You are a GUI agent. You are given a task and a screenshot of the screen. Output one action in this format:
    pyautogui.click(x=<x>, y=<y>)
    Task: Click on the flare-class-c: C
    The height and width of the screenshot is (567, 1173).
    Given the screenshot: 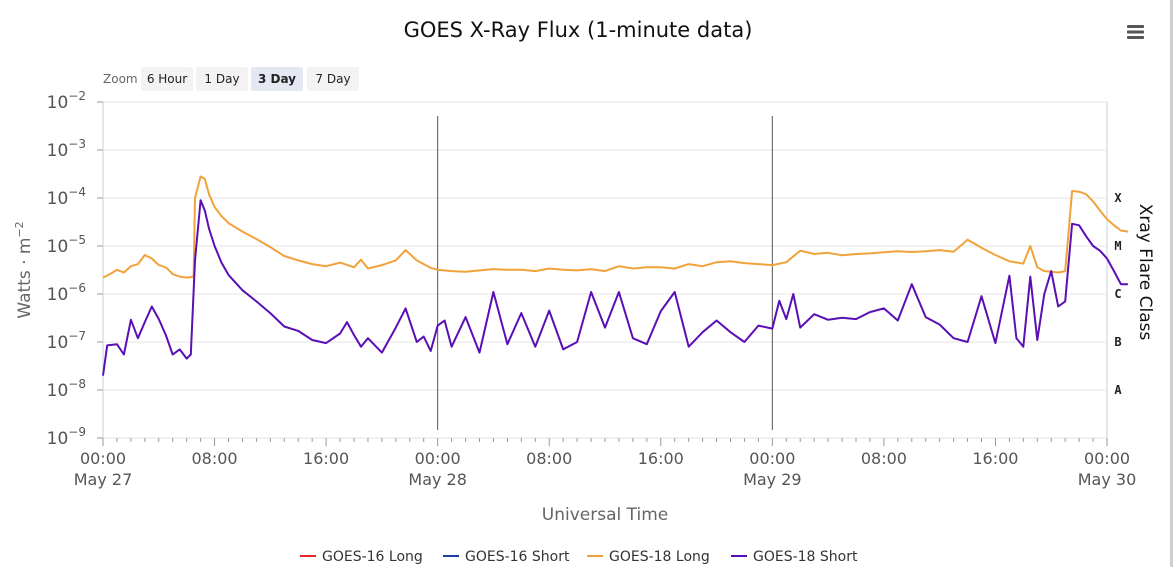 What is the action you would take?
    pyautogui.click(x=1117, y=294)
    